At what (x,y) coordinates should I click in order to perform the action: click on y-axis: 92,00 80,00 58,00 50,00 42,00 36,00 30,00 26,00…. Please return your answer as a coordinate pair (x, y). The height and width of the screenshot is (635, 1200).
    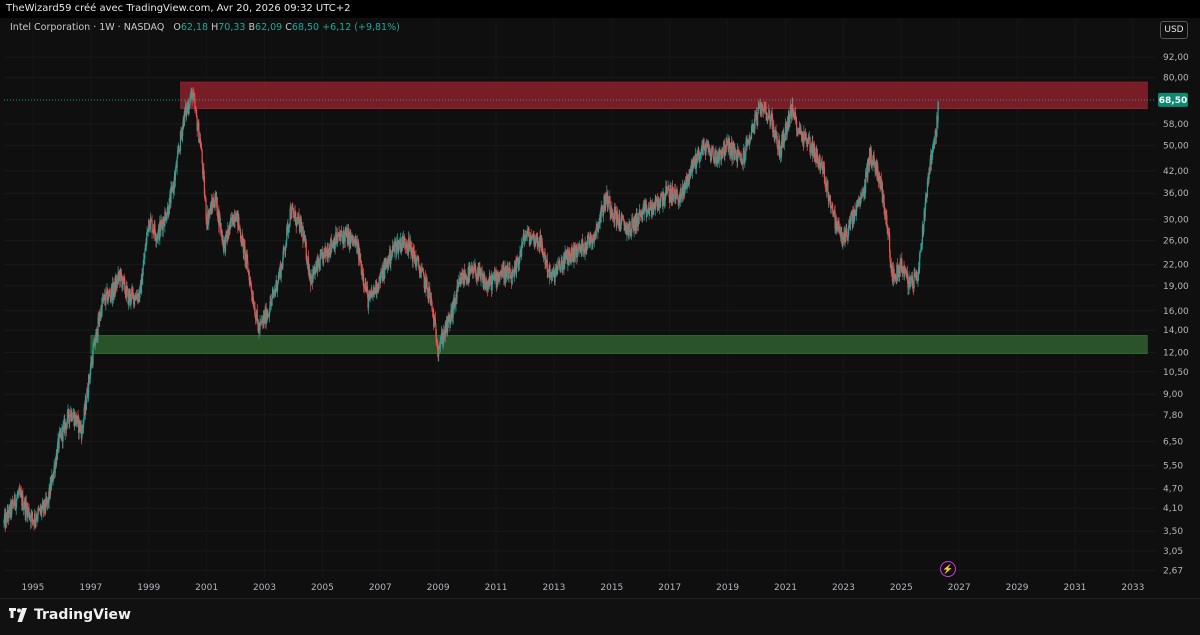
    Looking at the image, I should click on (1176, 314).